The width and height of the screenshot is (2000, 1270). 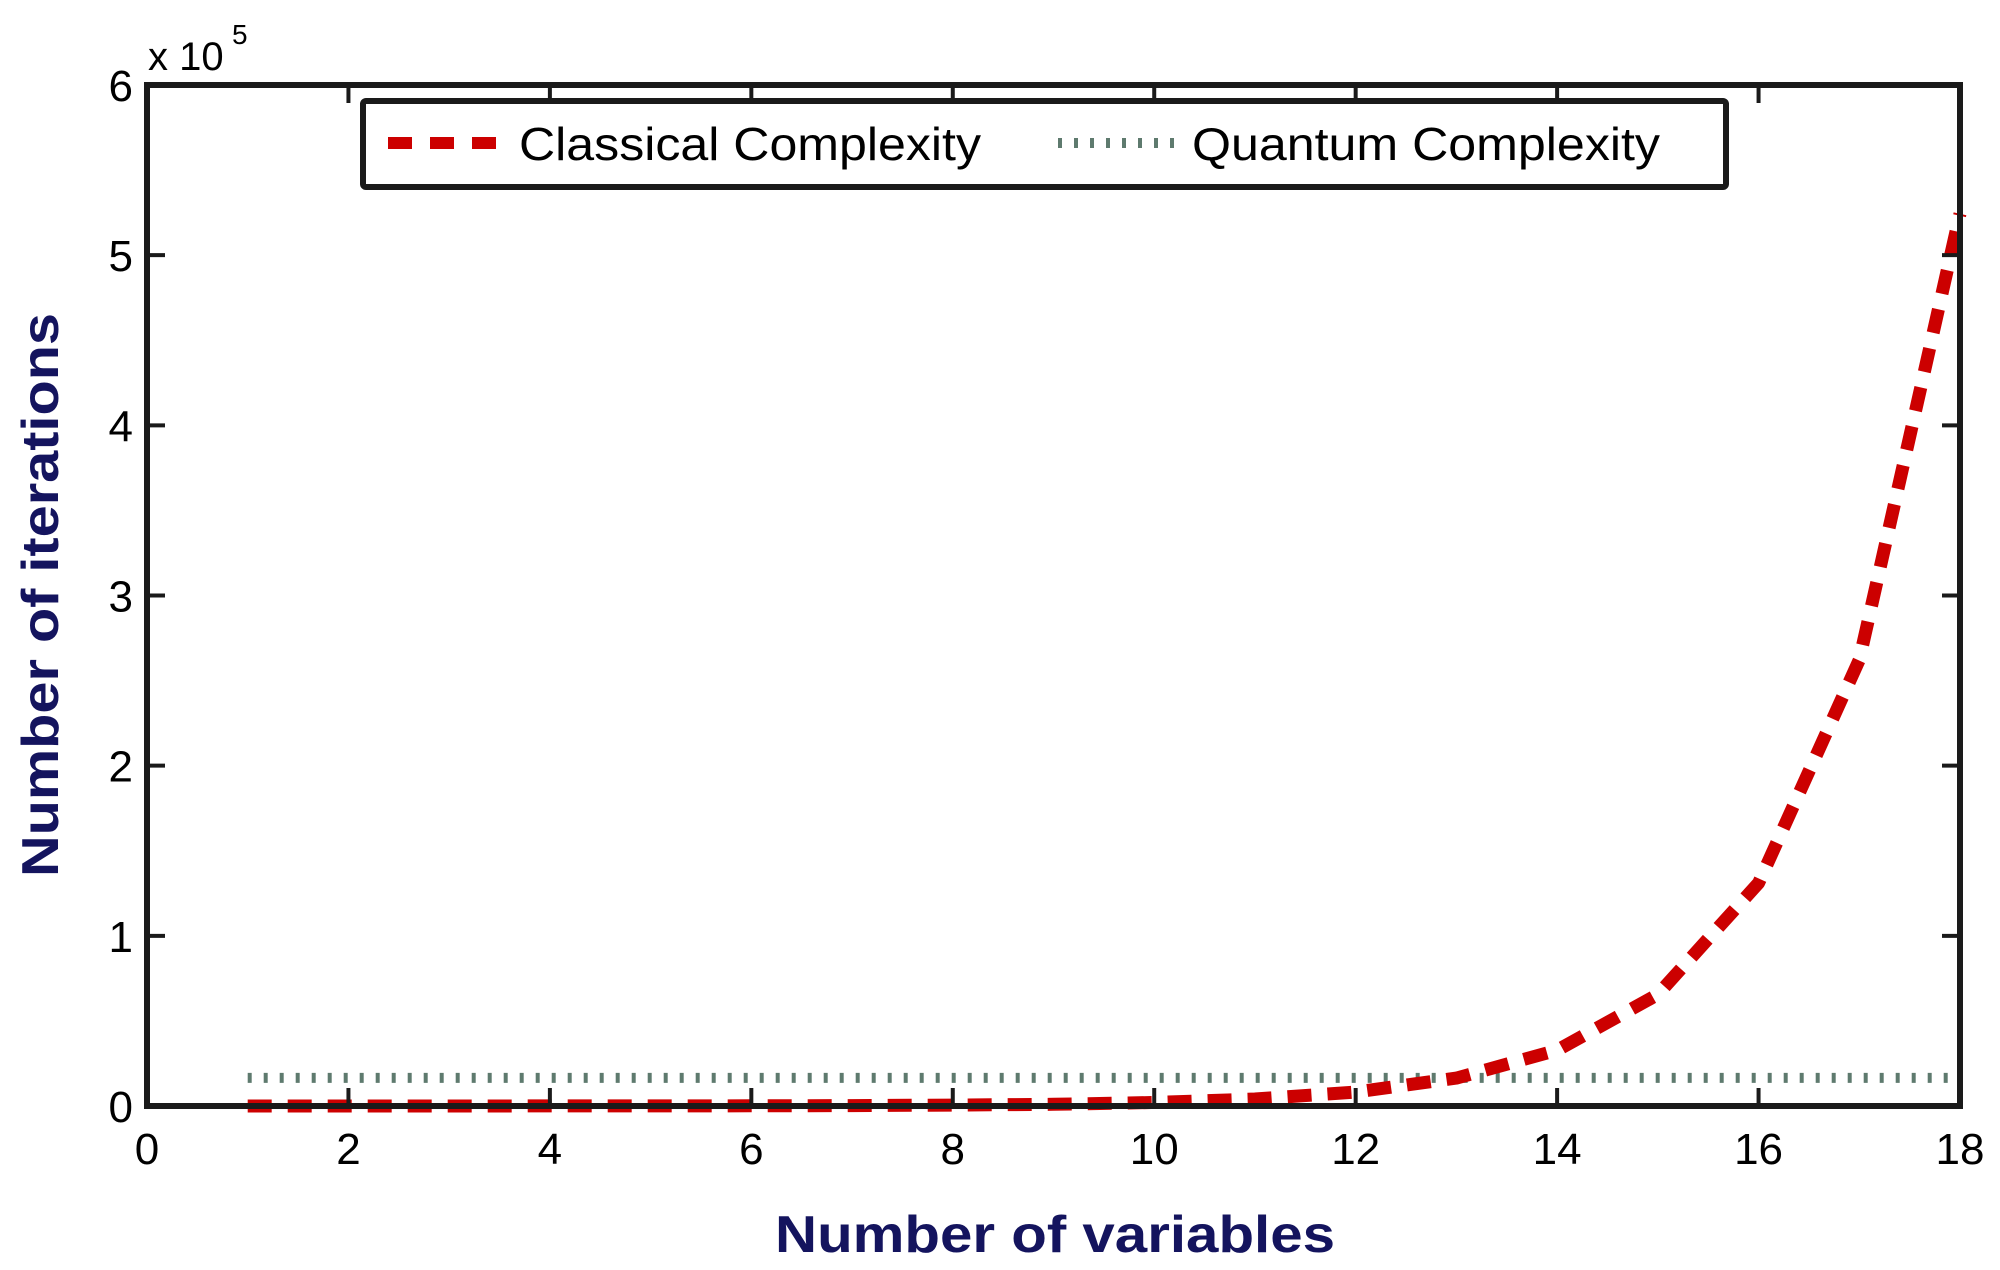 I want to click on legend-quantum-label: Quantum Complexity, so click(x=1426, y=144).